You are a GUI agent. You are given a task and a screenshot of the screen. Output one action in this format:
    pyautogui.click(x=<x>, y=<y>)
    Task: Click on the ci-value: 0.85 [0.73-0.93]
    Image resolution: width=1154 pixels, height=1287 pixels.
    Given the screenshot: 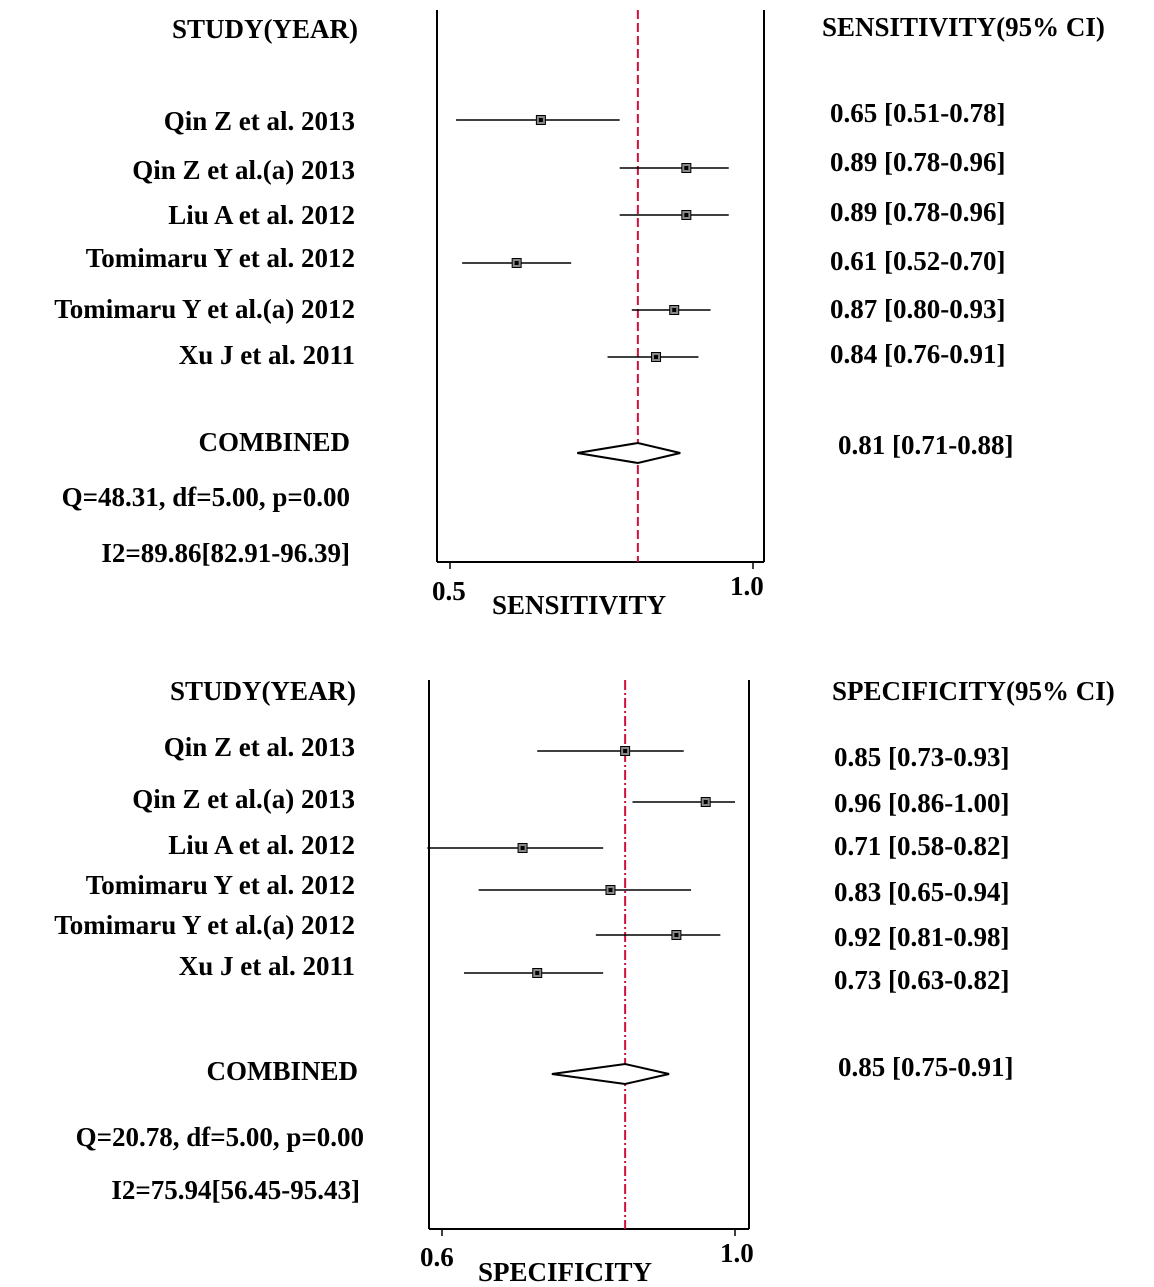 What is the action you would take?
    pyautogui.click(x=922, y=757)
    